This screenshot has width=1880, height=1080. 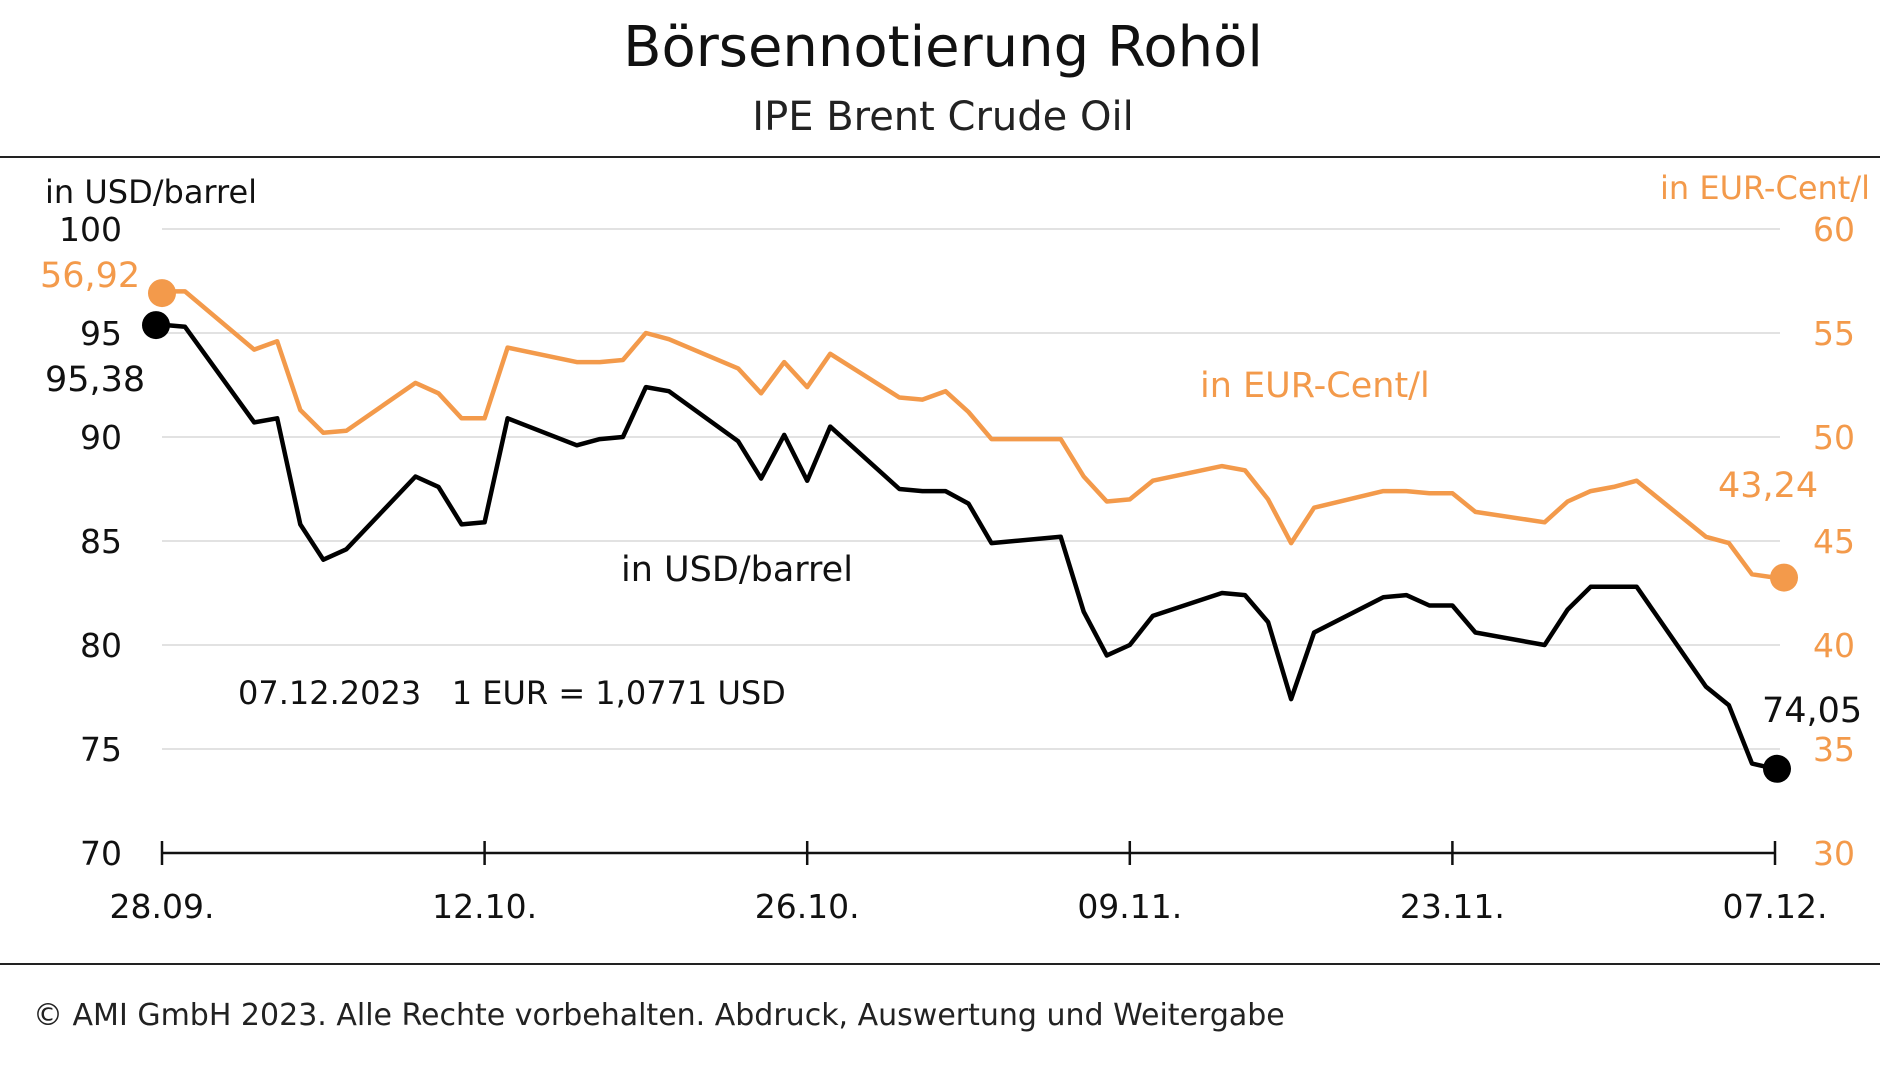 I want to click on usd-end-value: 74,05, so click(x=1812, y=711).